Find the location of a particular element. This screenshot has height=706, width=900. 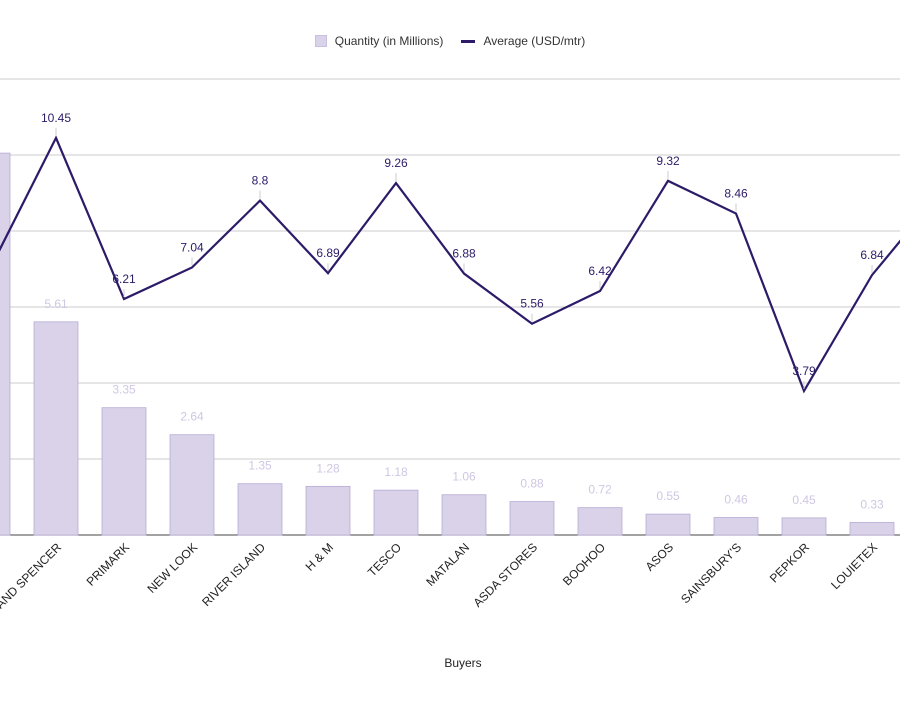

x-tick-label: ASOS is located at coordinates (659, 556).